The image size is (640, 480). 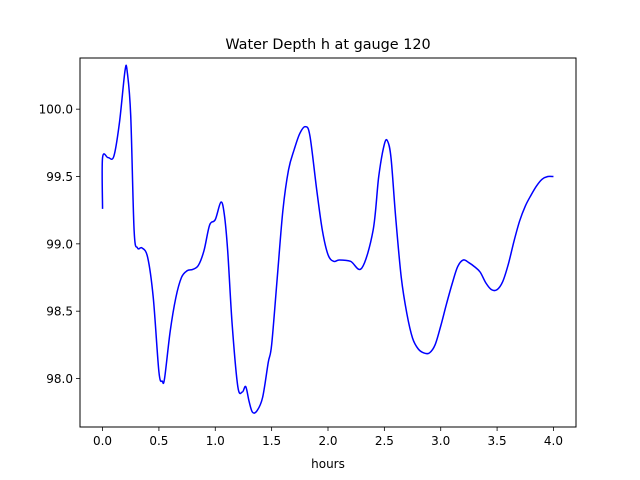 What do you see at coordinates (59, 312) in the screenshot?
I see `y-tick-label: 98.5` at bounding box center [59, 312].